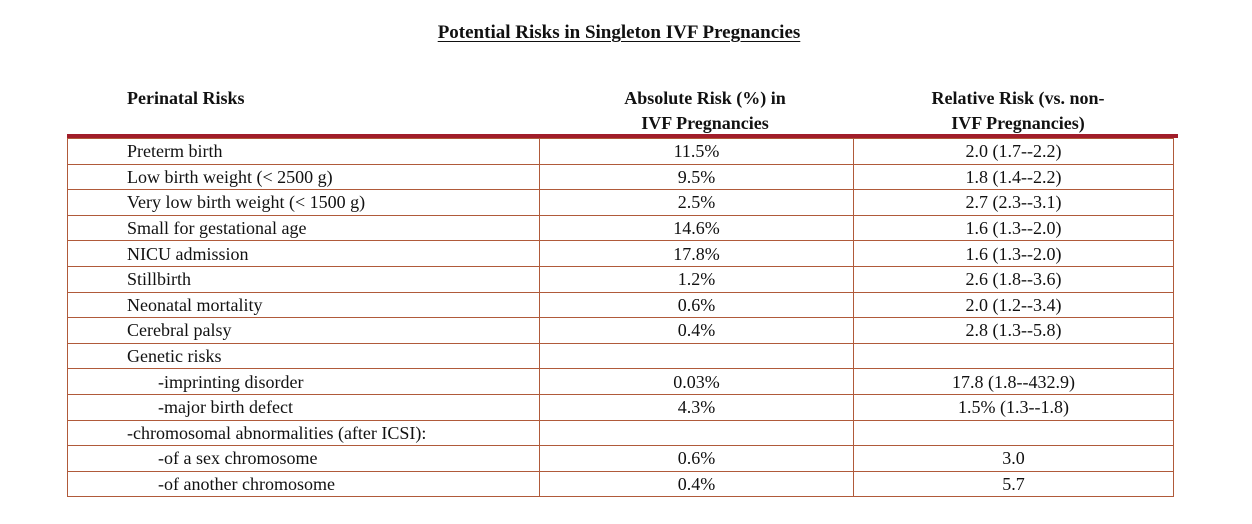  Describe the element at coordinates (303, 407) in the screenshot. I see `risk-cell: -major birth defect` at that location.